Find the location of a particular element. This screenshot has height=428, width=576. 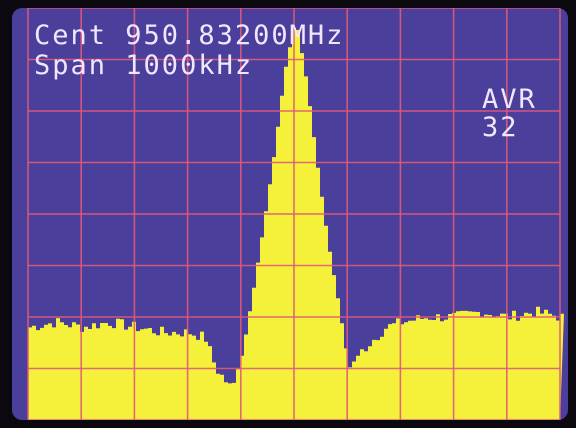

center-frequency-value: 950.83200MHz is located at coordinates (235, 35).